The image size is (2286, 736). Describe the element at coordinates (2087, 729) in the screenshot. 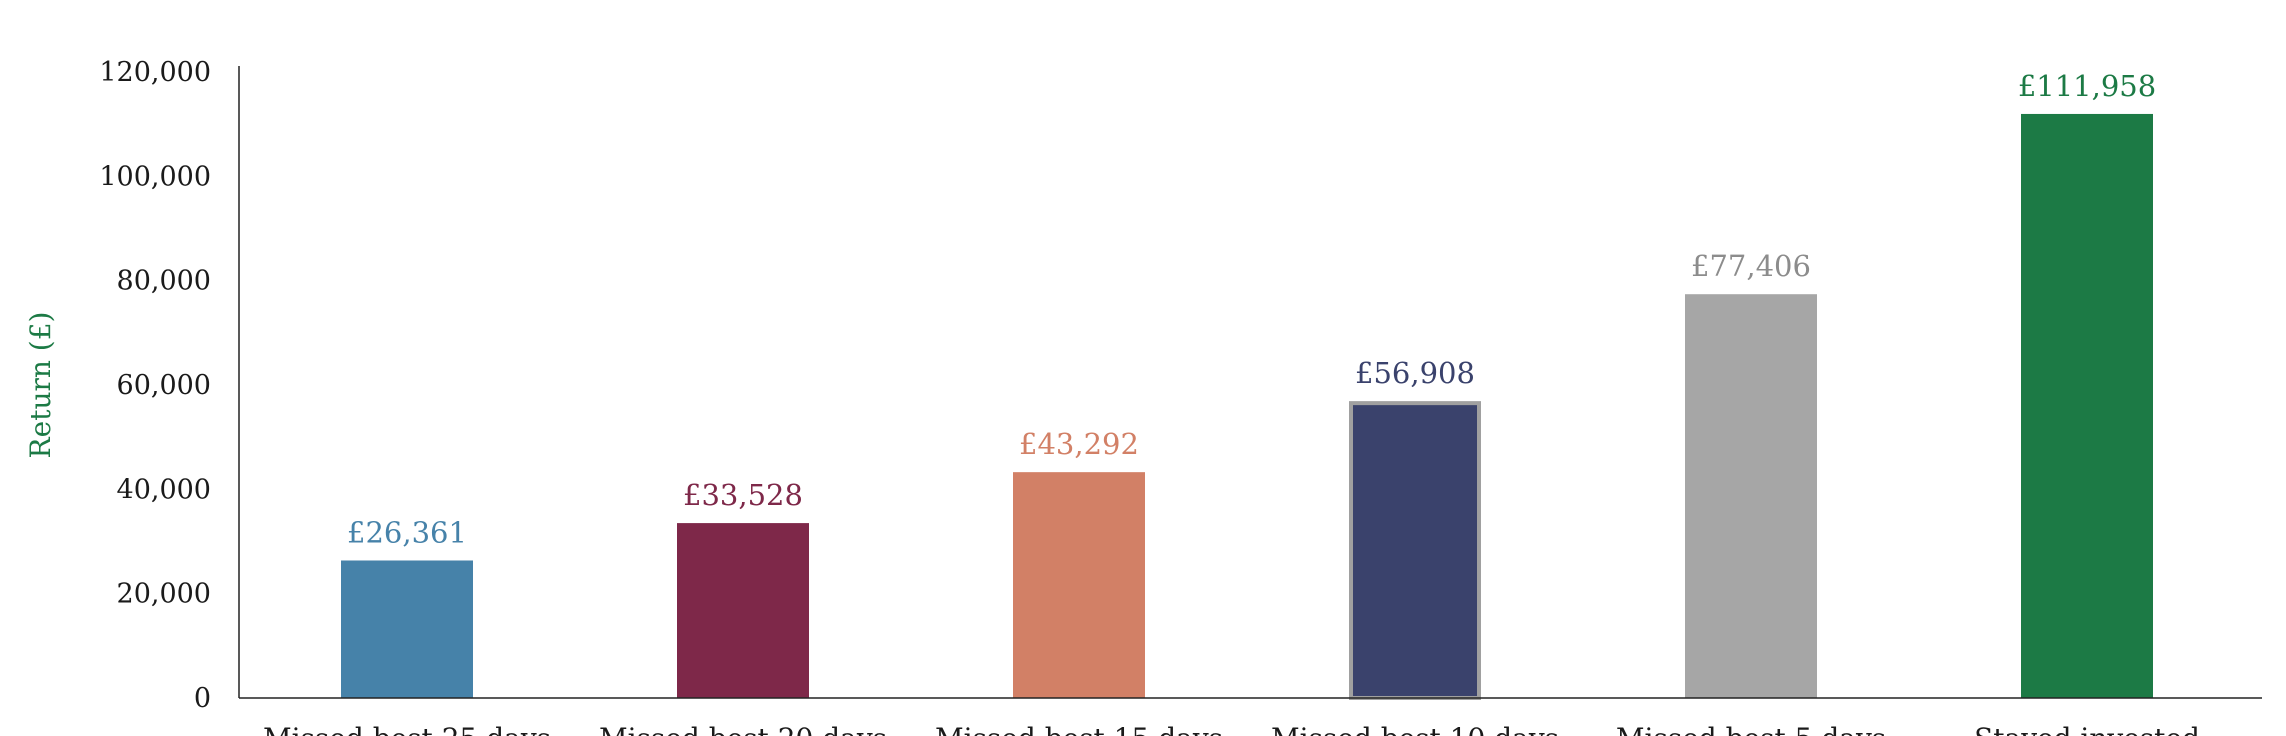

I see `x-tick-label: Stayed invested` at that location.